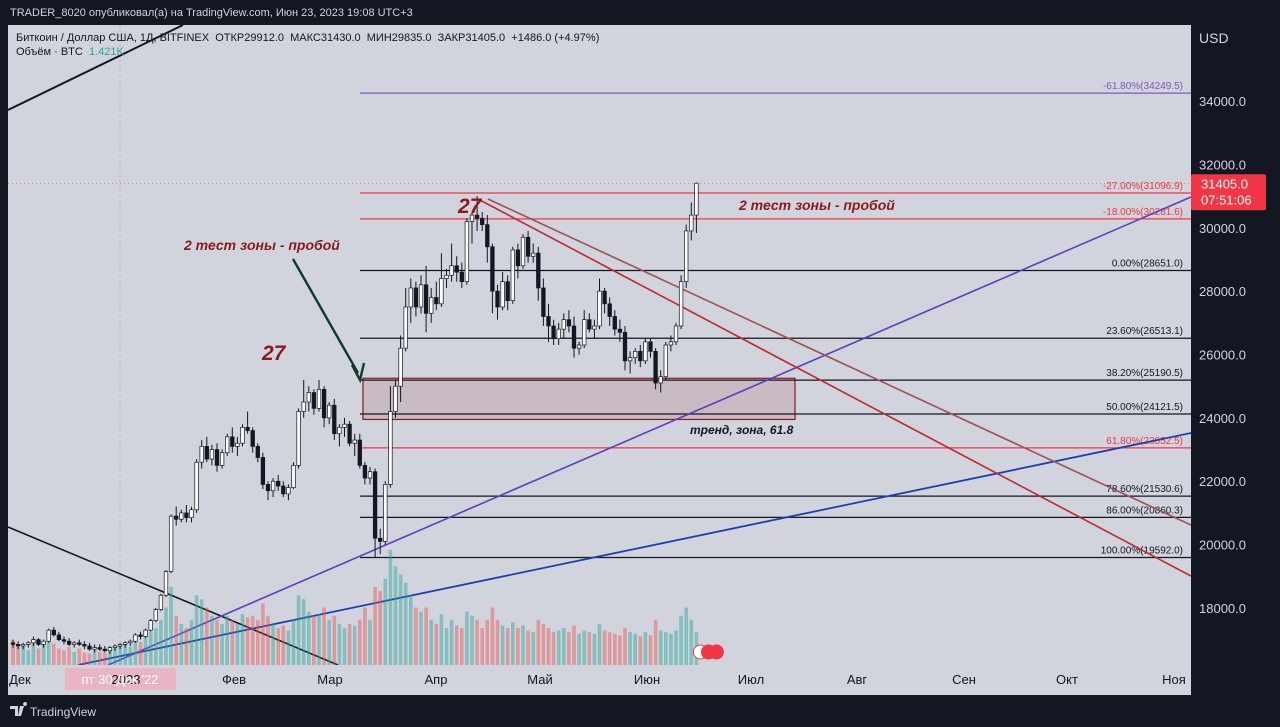 The height and width of the screenshot is (727, 1280). Describe the element at coordinates (1222, 228) in the screenshot. I see `price-tick-label: 30000.0` at that location.